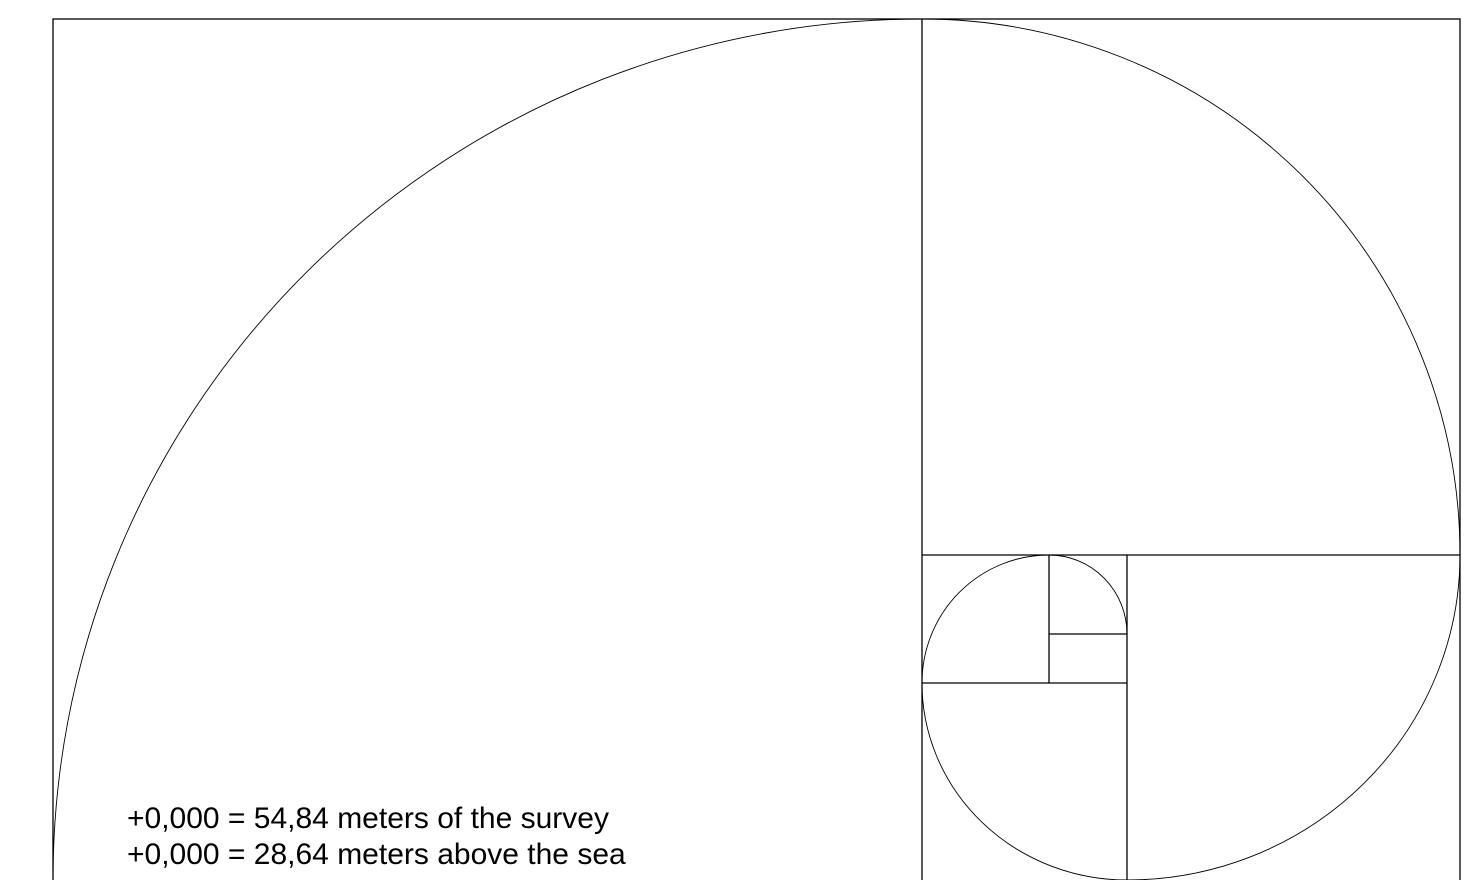  Describe the element at coordinates (1088, 594) in the screenshot. I see `spiral-arc-top-small` at that location.